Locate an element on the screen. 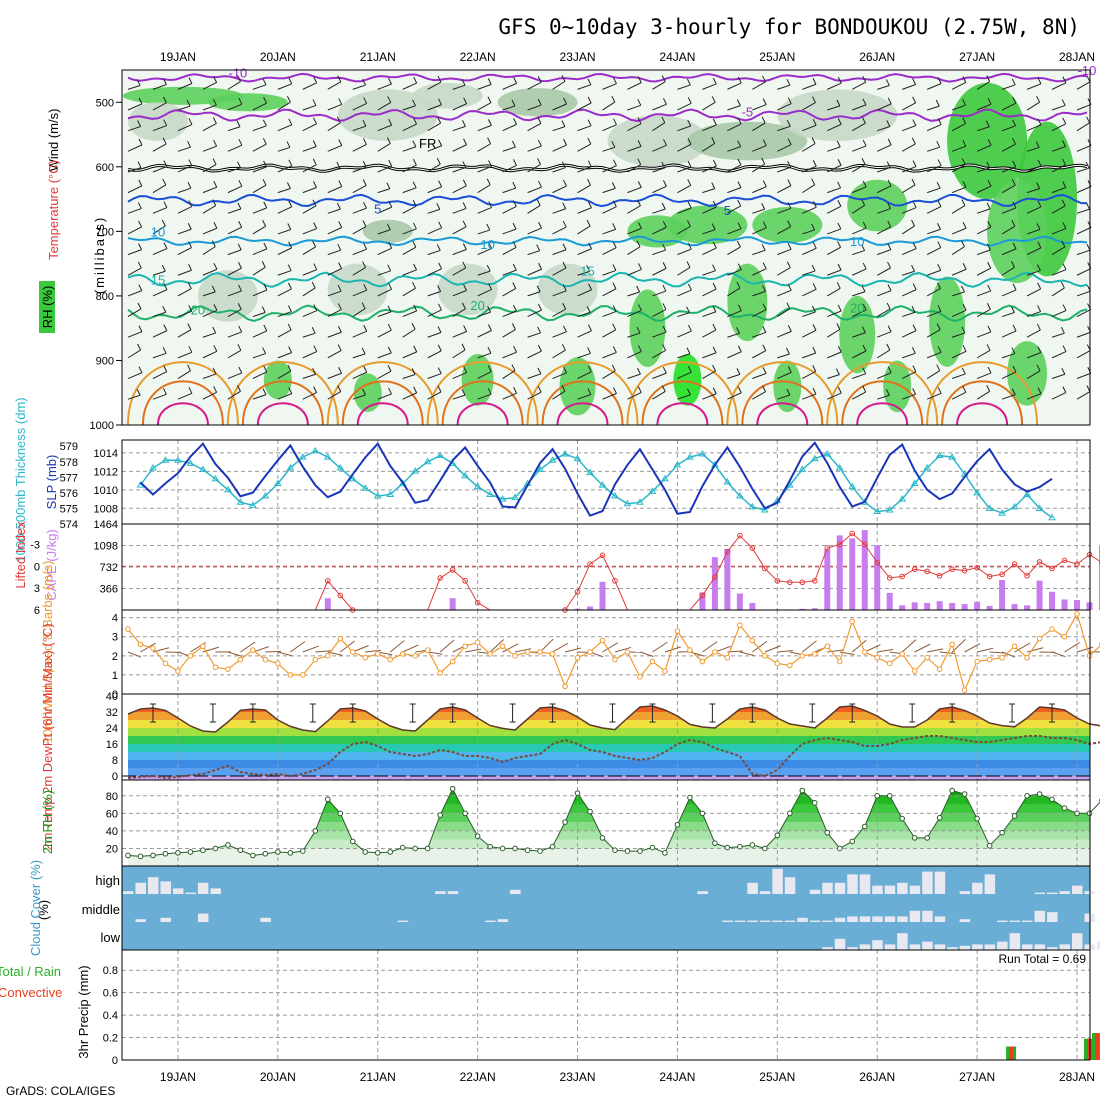  date-label-top: 20JAN is located at coordinates (278, 57).